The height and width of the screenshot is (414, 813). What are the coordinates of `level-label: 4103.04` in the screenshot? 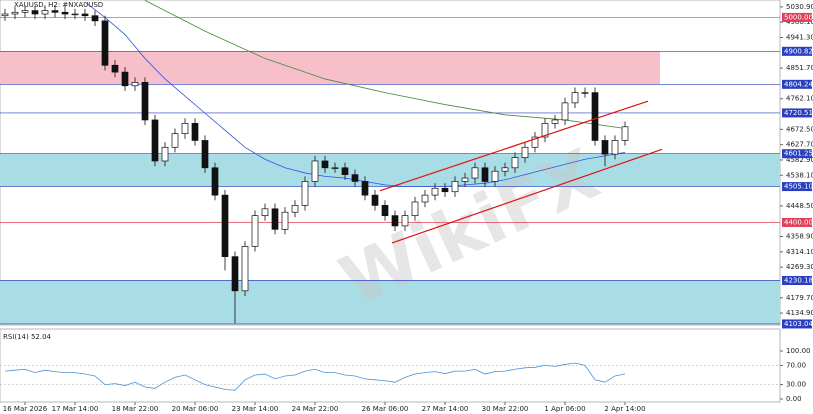 It's located at (798, 324).